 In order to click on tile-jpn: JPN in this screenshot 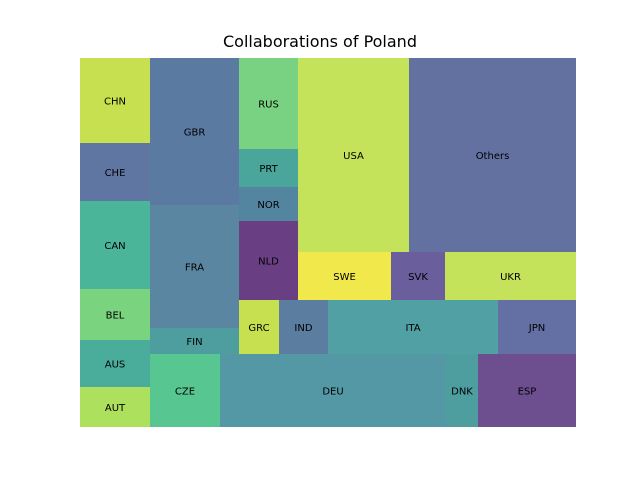, I will do `click(537, 327)`.